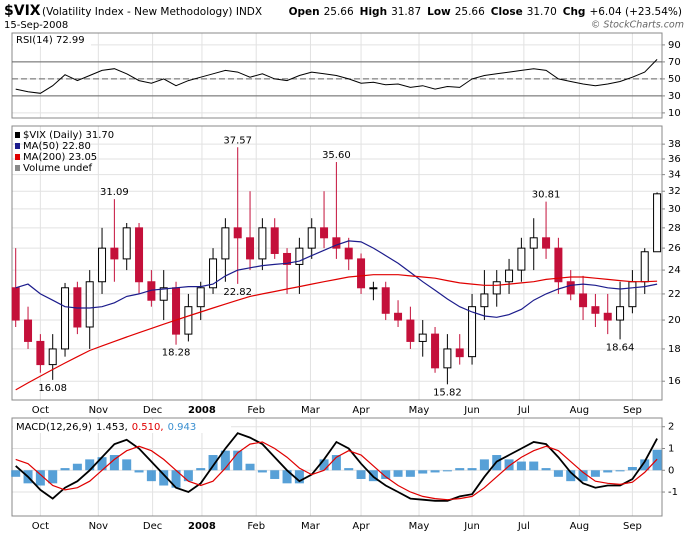 The width and height of the screenshot is (689, 540). Describe the element at coordinates (406, 12) in the screenshot. I see `quote-value: 31.87` at that location.